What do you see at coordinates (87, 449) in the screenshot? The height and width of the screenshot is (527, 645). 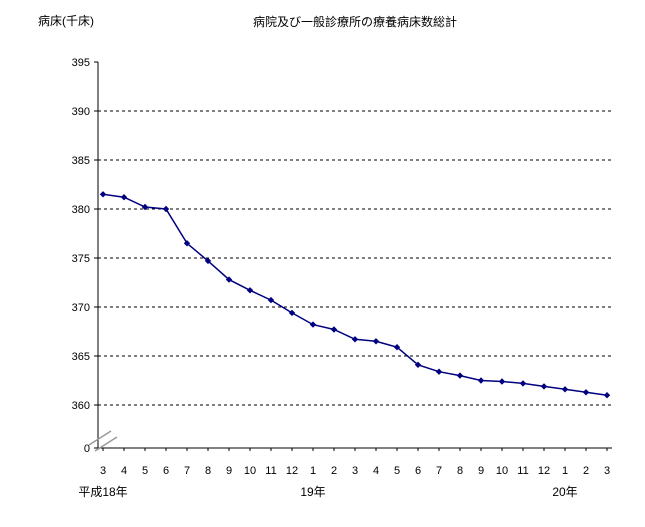 I see `y-tick-label: 0` at bounding box center [87, 449].